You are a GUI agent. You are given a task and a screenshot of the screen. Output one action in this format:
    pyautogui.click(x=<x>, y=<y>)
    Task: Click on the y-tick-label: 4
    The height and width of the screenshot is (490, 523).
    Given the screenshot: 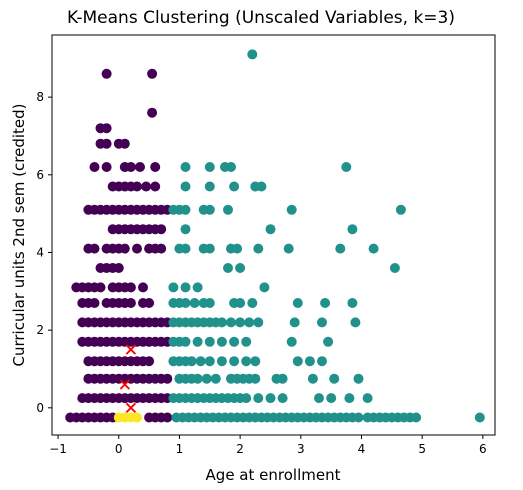 What is the action you would take?
    pyautogui.click(x=40, y=252)
    